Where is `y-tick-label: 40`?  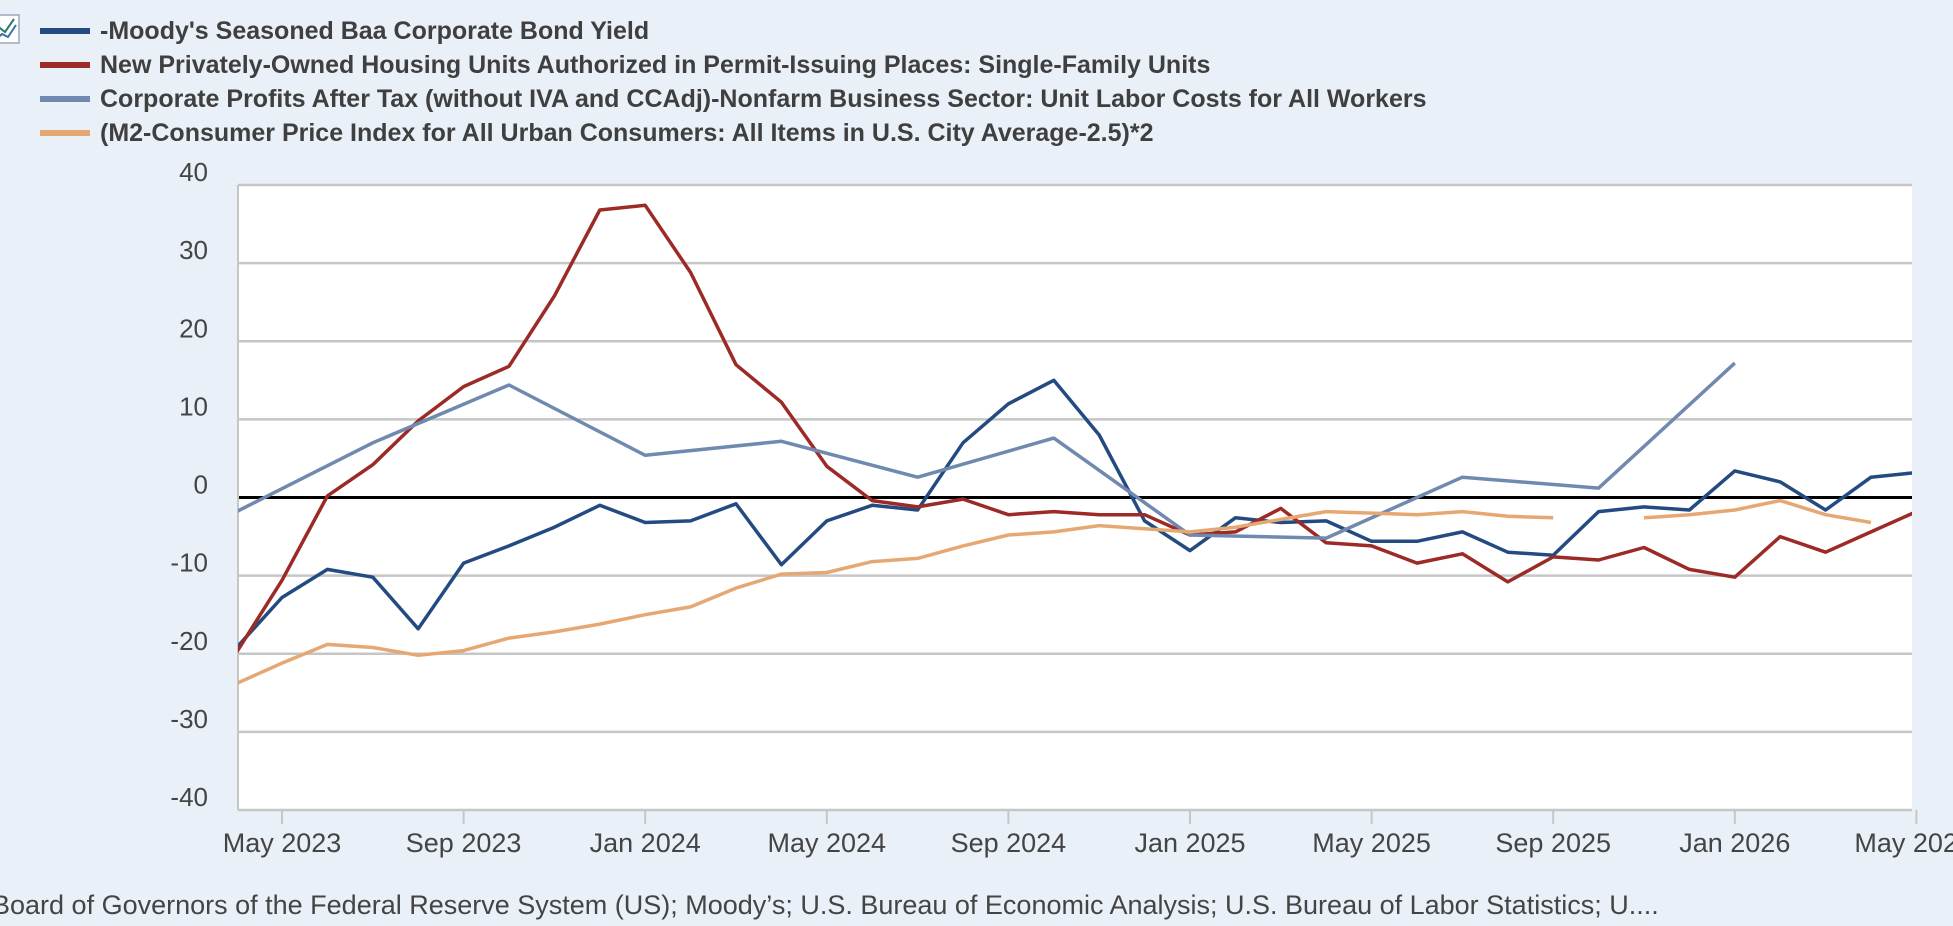
y-tick-label: 40 is located at coordinates (193, 172).